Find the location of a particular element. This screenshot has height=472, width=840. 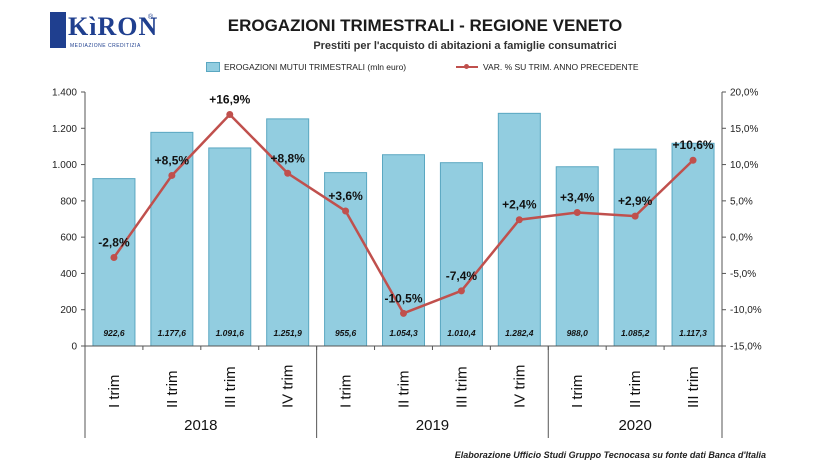

right-axis-ticks: -15,0% -10,0% -5,0% 0,0% 5,0% 10,0% 15,0% 20,0% is located at coordinates (742, 220).